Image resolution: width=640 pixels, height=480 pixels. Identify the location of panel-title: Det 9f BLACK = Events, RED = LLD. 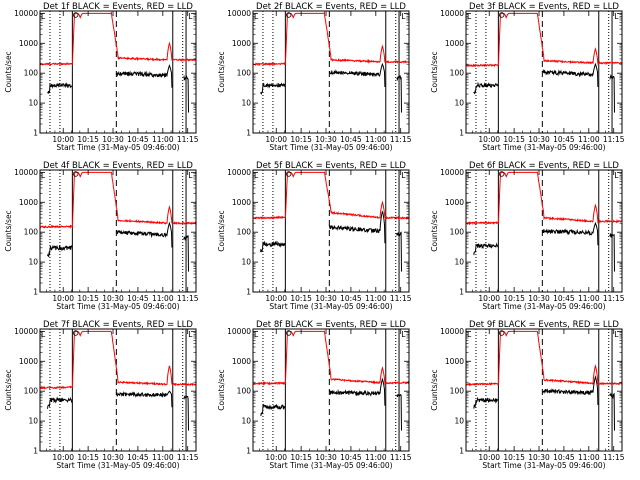
(544, 325).